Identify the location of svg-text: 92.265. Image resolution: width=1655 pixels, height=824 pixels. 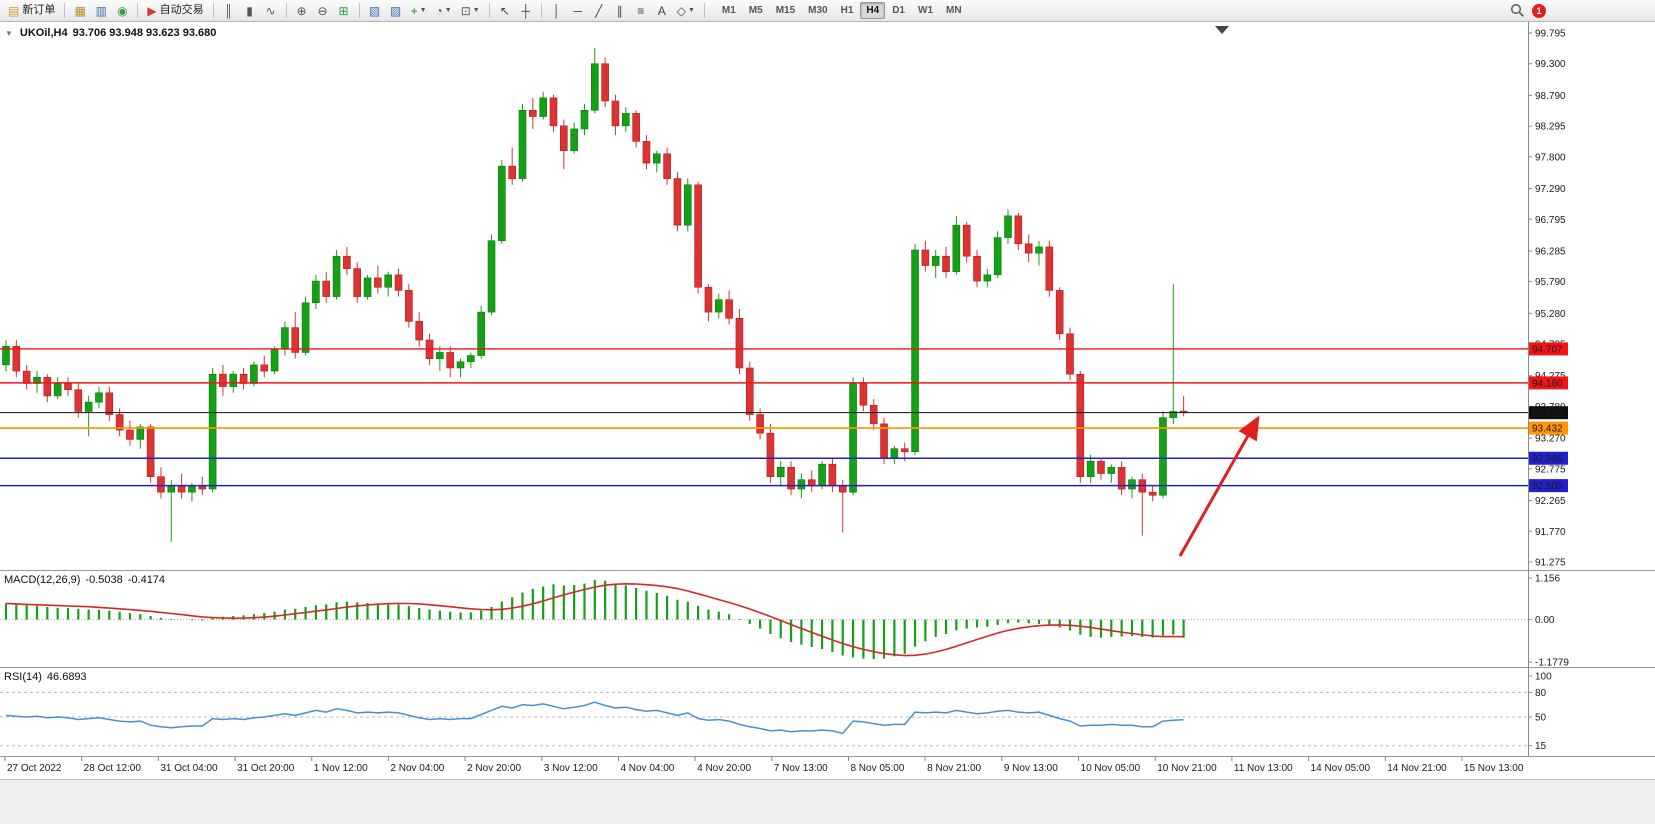
(1550, 501).